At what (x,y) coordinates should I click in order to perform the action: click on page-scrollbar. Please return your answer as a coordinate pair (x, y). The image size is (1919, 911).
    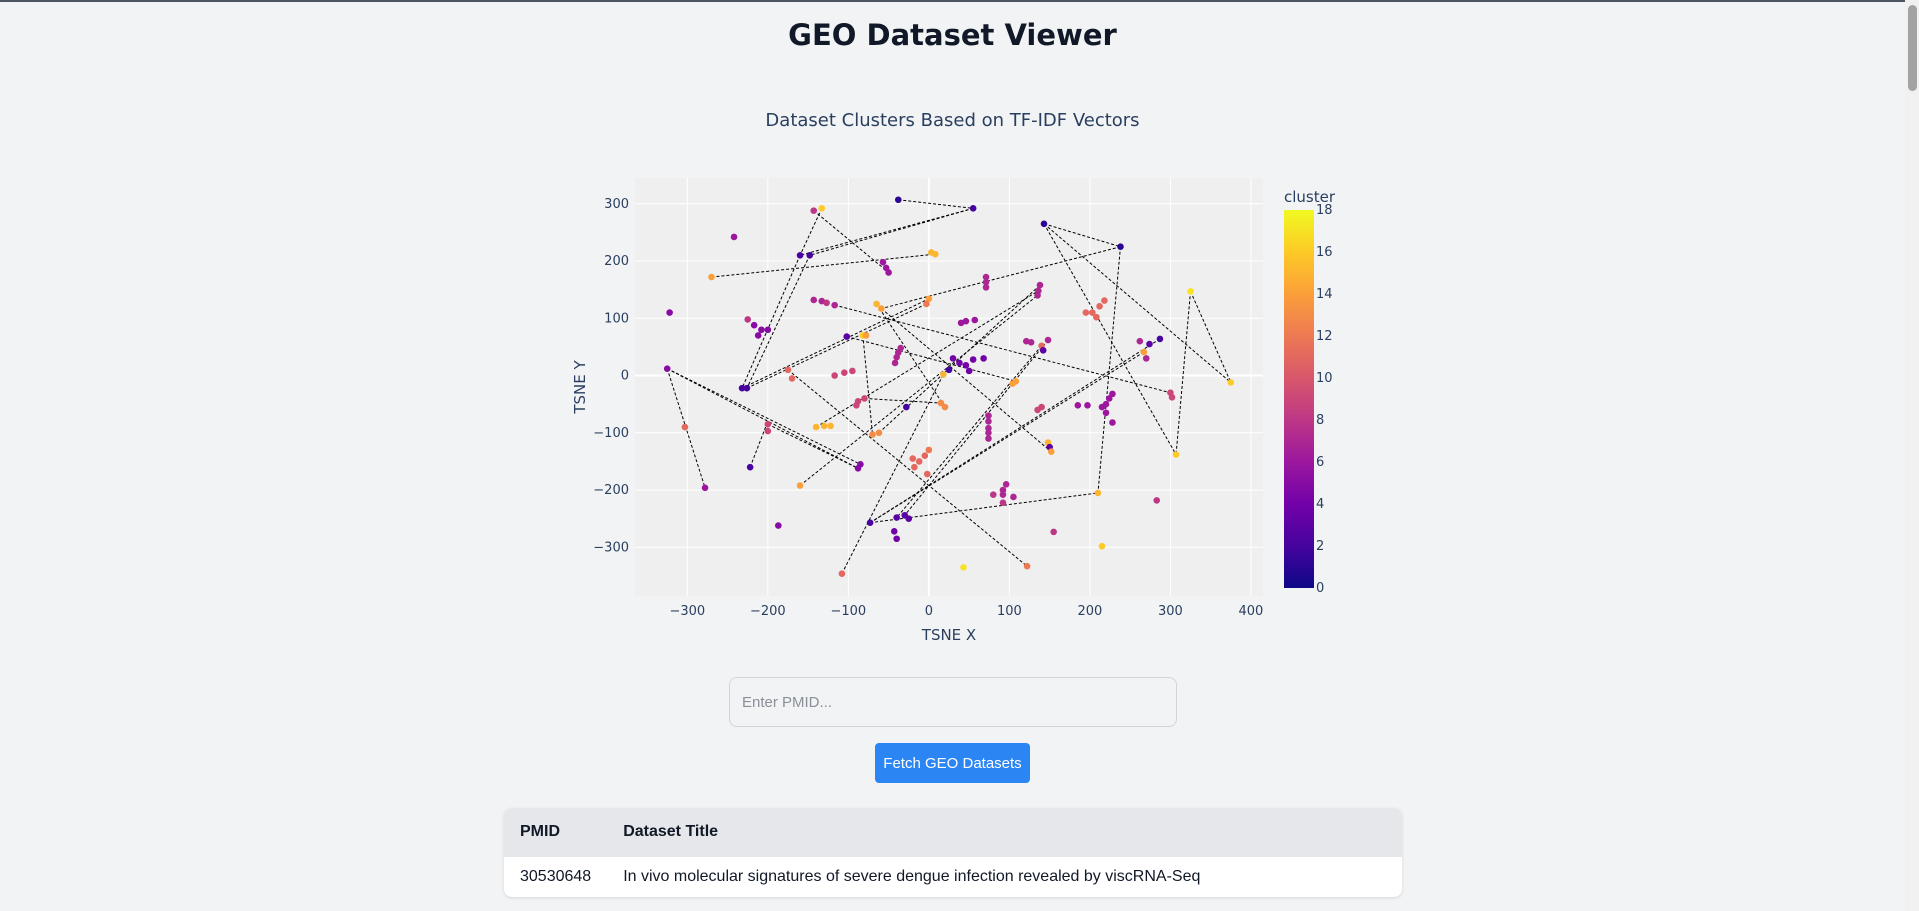
    Looking at the image, I should click on (1912, 455).